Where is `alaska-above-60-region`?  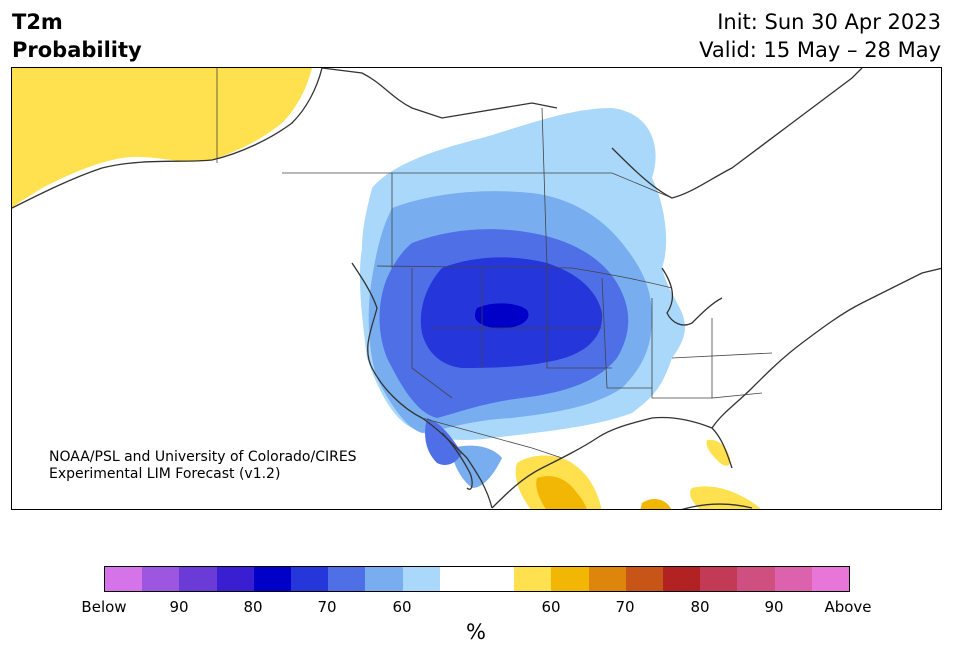
alaska-above-60-region is located at coordinates (162, 138).